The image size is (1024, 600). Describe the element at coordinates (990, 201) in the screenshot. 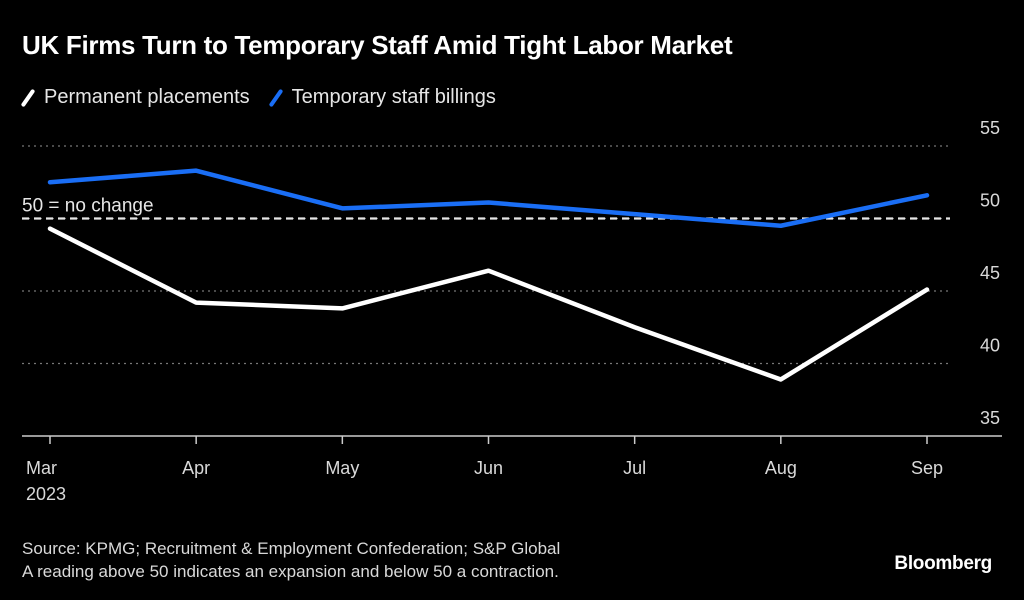

I see `y-tick-label: 50` at that location.